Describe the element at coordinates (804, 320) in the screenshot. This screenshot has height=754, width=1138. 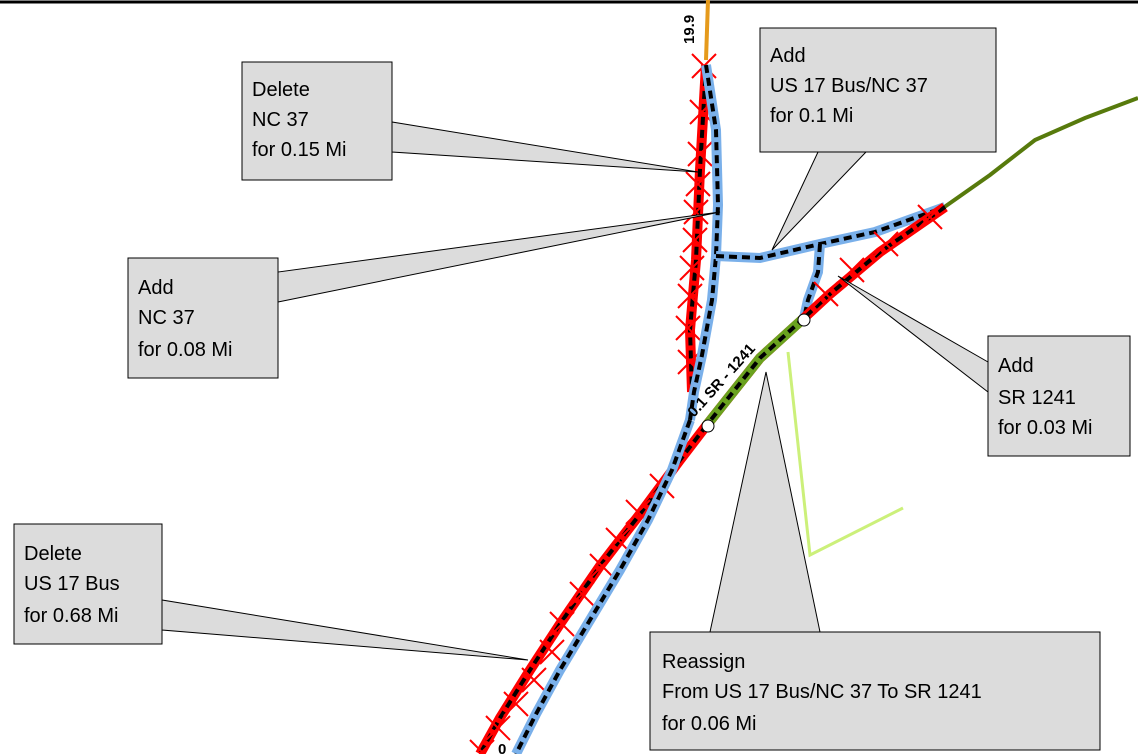
I see `node-north` at that location.